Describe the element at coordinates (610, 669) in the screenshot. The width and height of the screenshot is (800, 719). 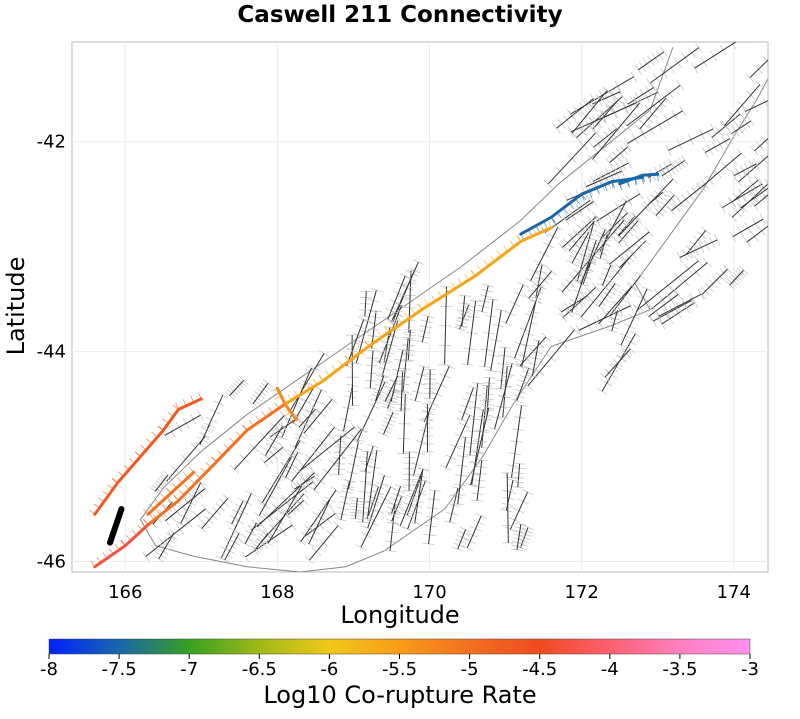
I see `colorbar-tick-label: -4` at that location.